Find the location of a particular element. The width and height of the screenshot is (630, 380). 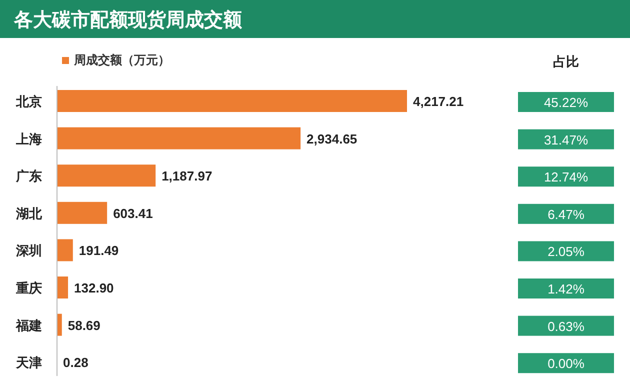

data-label: 1,187.97 is located at coordinates (187, 176).